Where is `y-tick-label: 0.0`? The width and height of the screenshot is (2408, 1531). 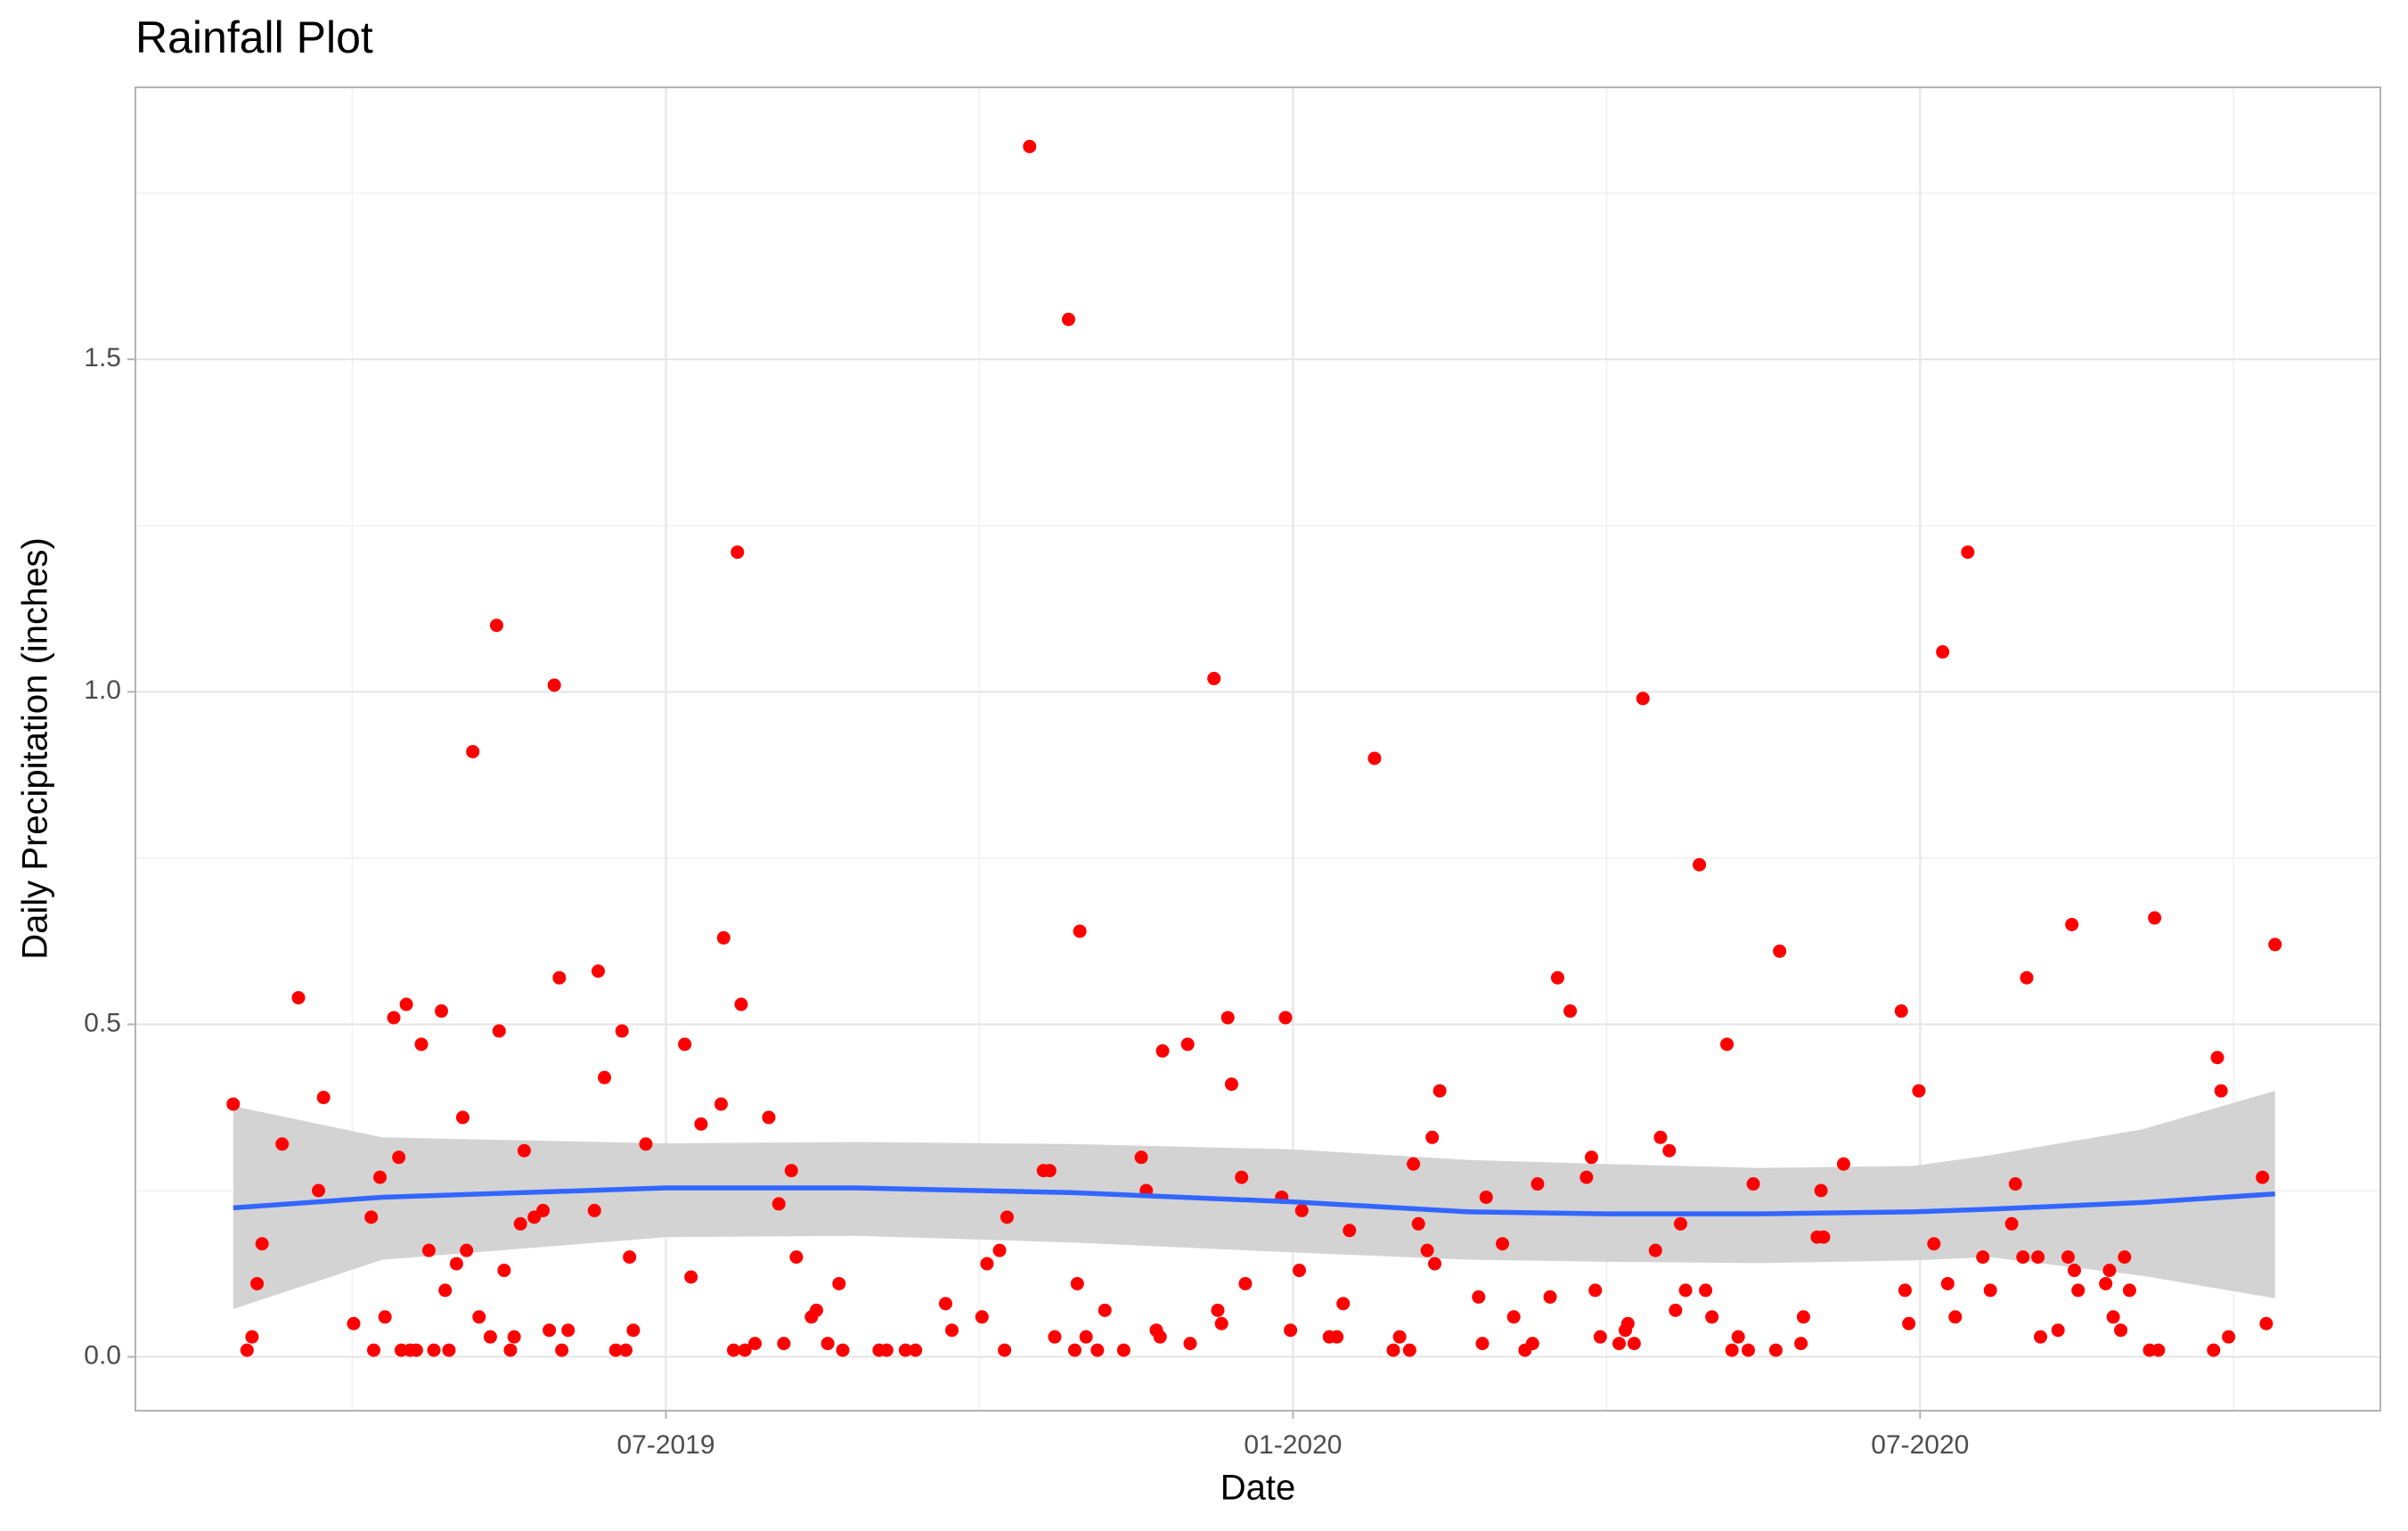
y-tick-label: 0.0 is located at coordinates (102, 1355).